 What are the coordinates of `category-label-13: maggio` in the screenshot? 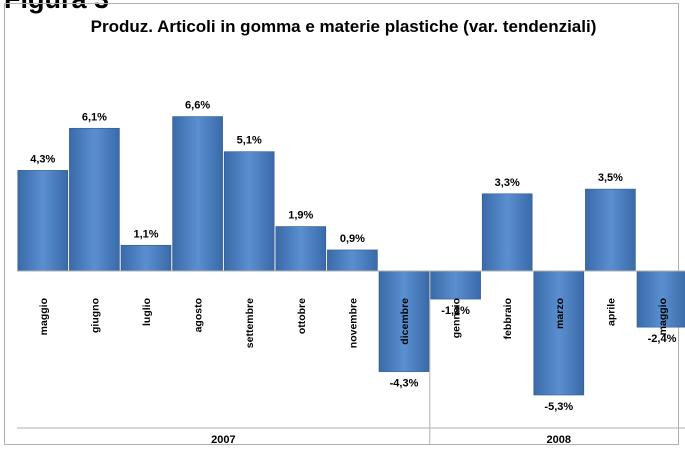 It's located at (663, 316).